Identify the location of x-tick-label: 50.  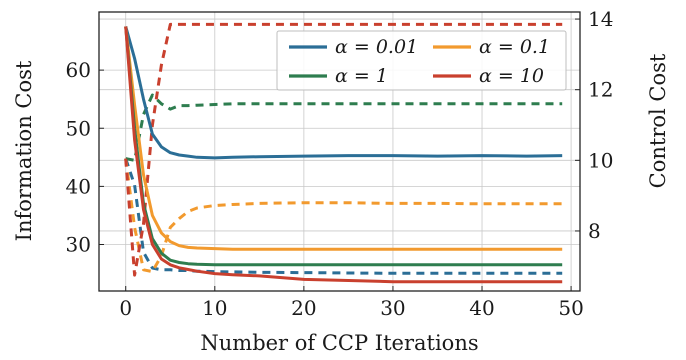
(570, 308).